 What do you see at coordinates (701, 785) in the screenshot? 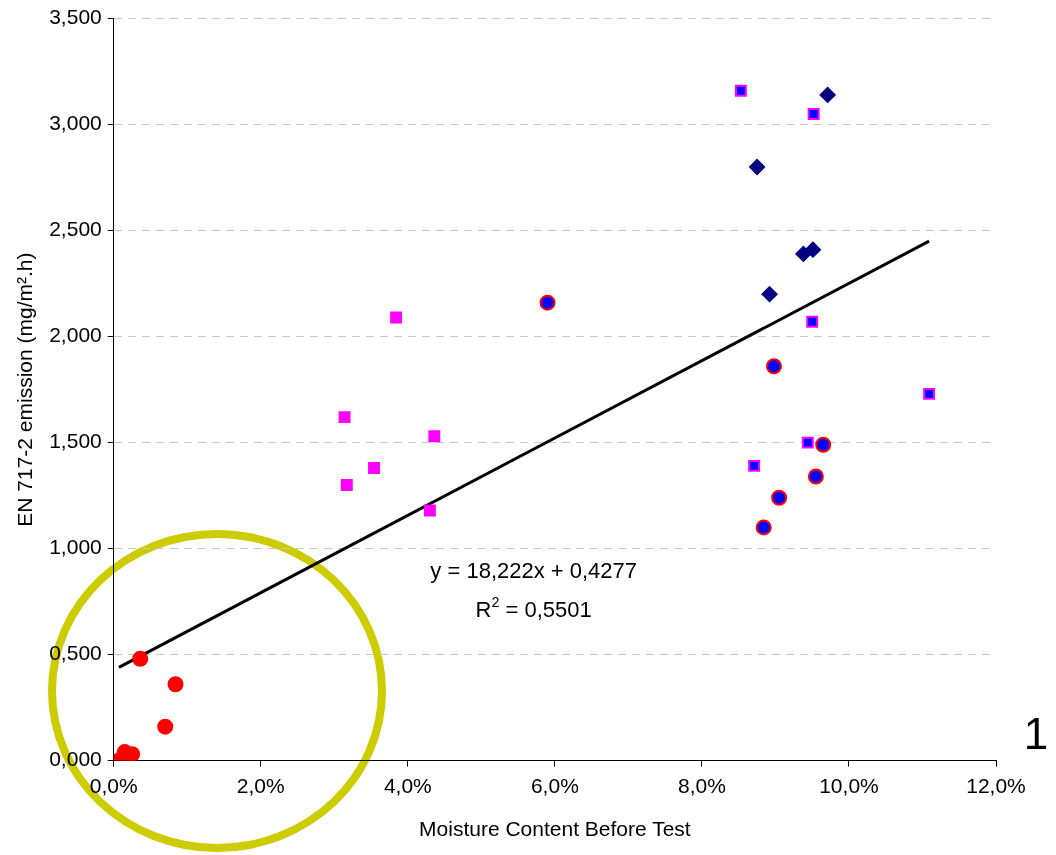
I see `x-tick-label: 8,0%` at bounding box center [701, 785].